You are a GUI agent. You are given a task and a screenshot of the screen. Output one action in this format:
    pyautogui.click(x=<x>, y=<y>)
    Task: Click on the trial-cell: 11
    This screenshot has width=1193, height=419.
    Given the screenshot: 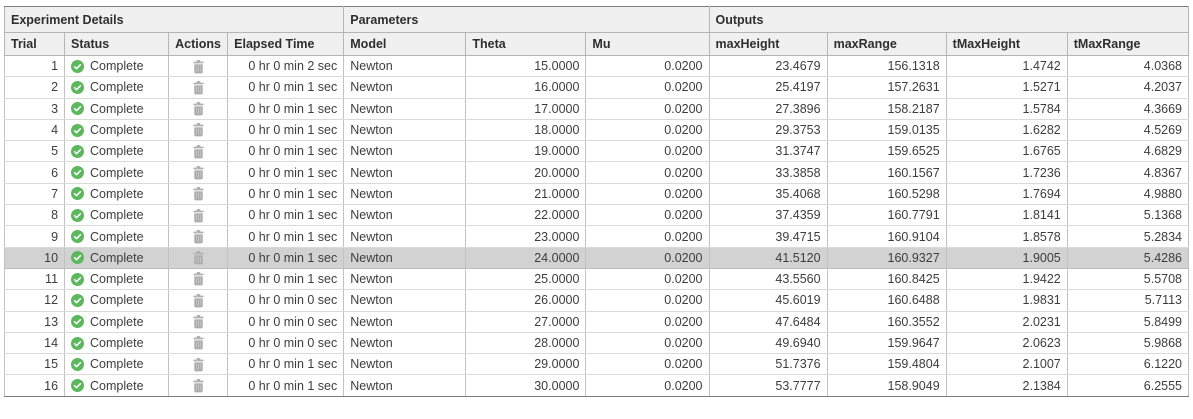 What is the action you would take?
    pyautogui.click(x=34, y=279)
    